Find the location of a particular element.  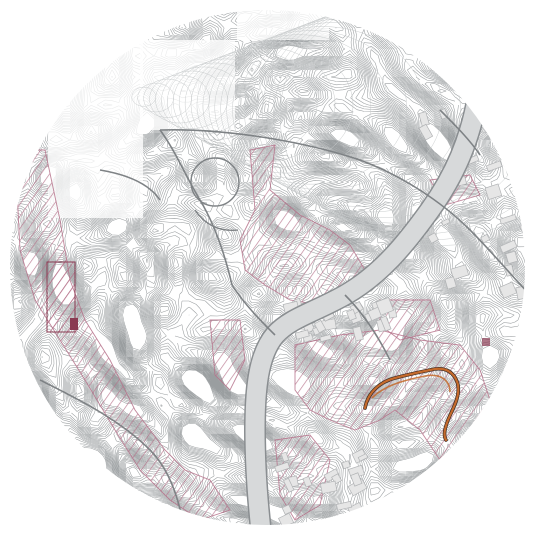

trail-line is located at coordinates (411, 404).